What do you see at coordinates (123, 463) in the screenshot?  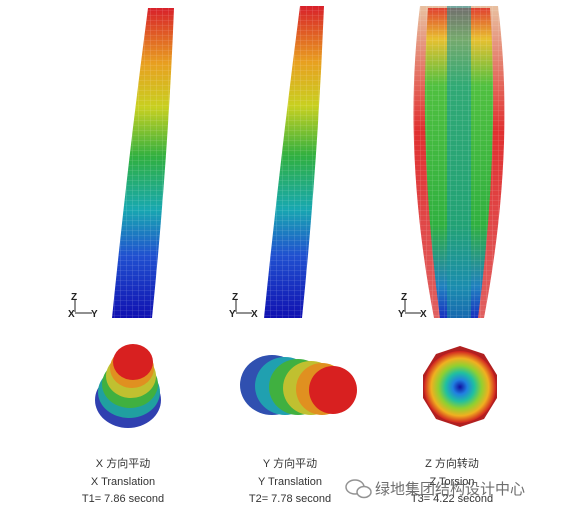 I see `caption-chinese: X 方向平动` at bounding box center [123, 463].